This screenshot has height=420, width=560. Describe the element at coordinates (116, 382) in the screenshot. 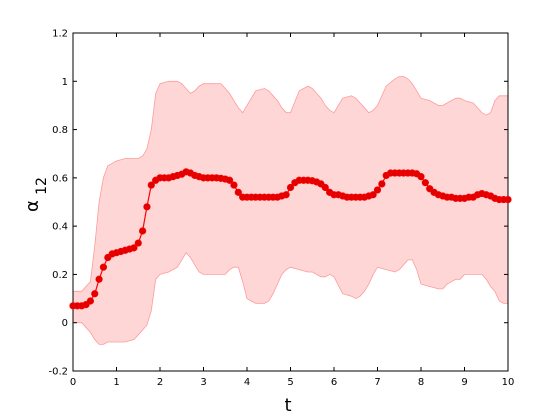

I see `x-tick-label: 1` at that location.